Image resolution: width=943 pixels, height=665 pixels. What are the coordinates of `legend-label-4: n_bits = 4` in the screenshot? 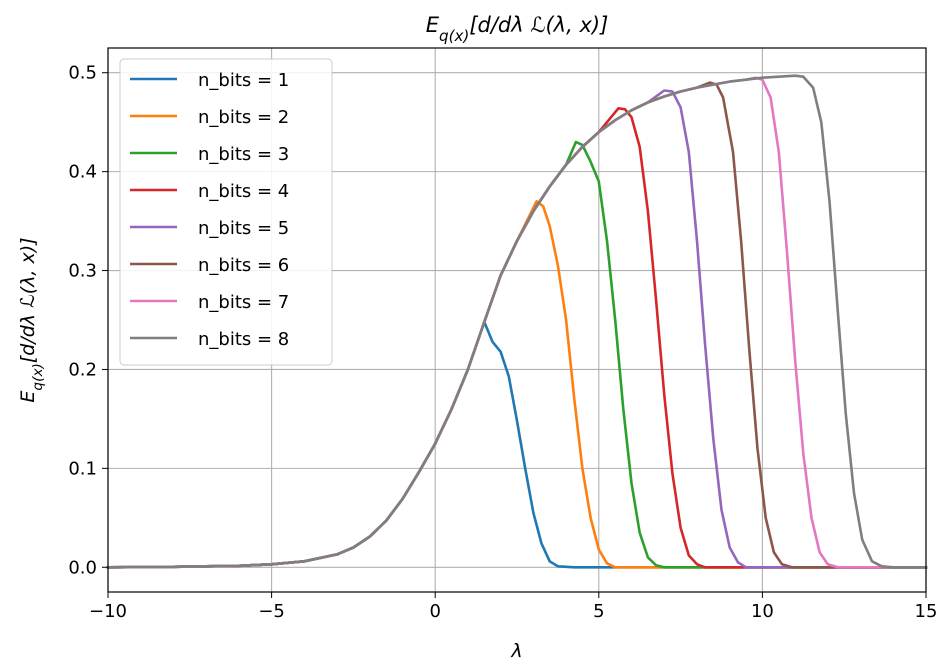 It's located at (243, 191).